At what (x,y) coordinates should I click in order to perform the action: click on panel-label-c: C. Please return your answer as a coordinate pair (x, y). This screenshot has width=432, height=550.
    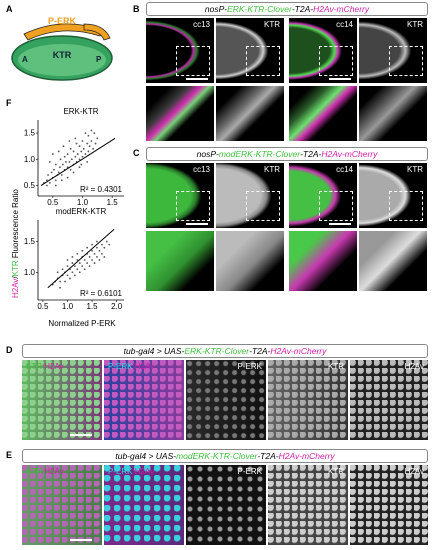
    Looking at the image, I should click on (136, 153).